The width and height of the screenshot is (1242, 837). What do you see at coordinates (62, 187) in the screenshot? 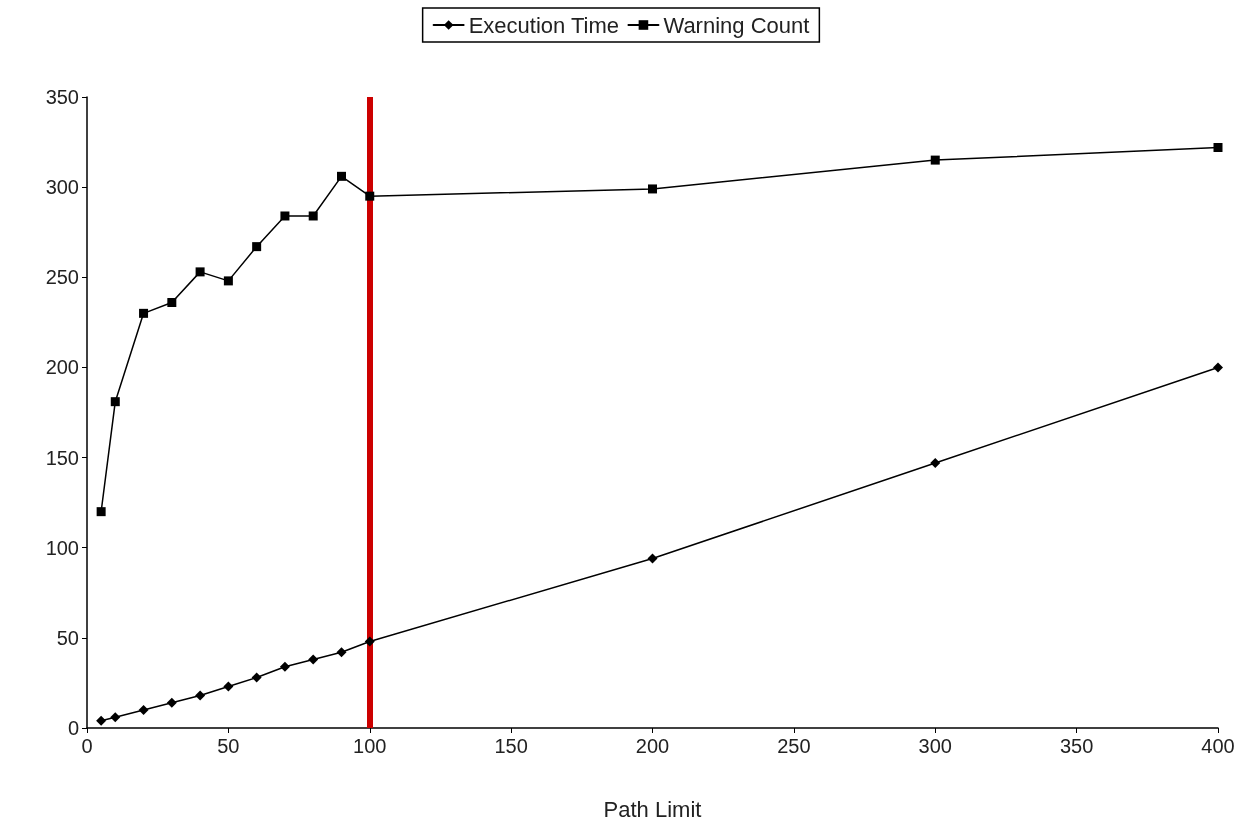
I see `y-tick-label: 300` at bounding box center [62, 187].